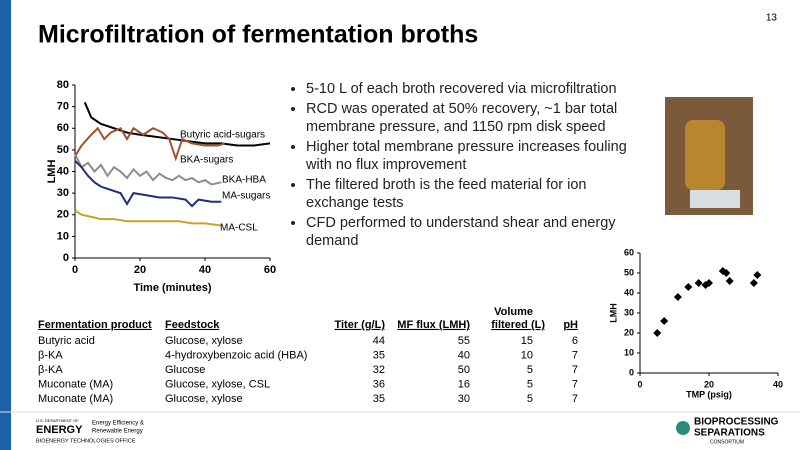  Describe the element at coordinates (222, 135) in the screenshot. I see `series-label: Butyric acid-sugars` at that location.